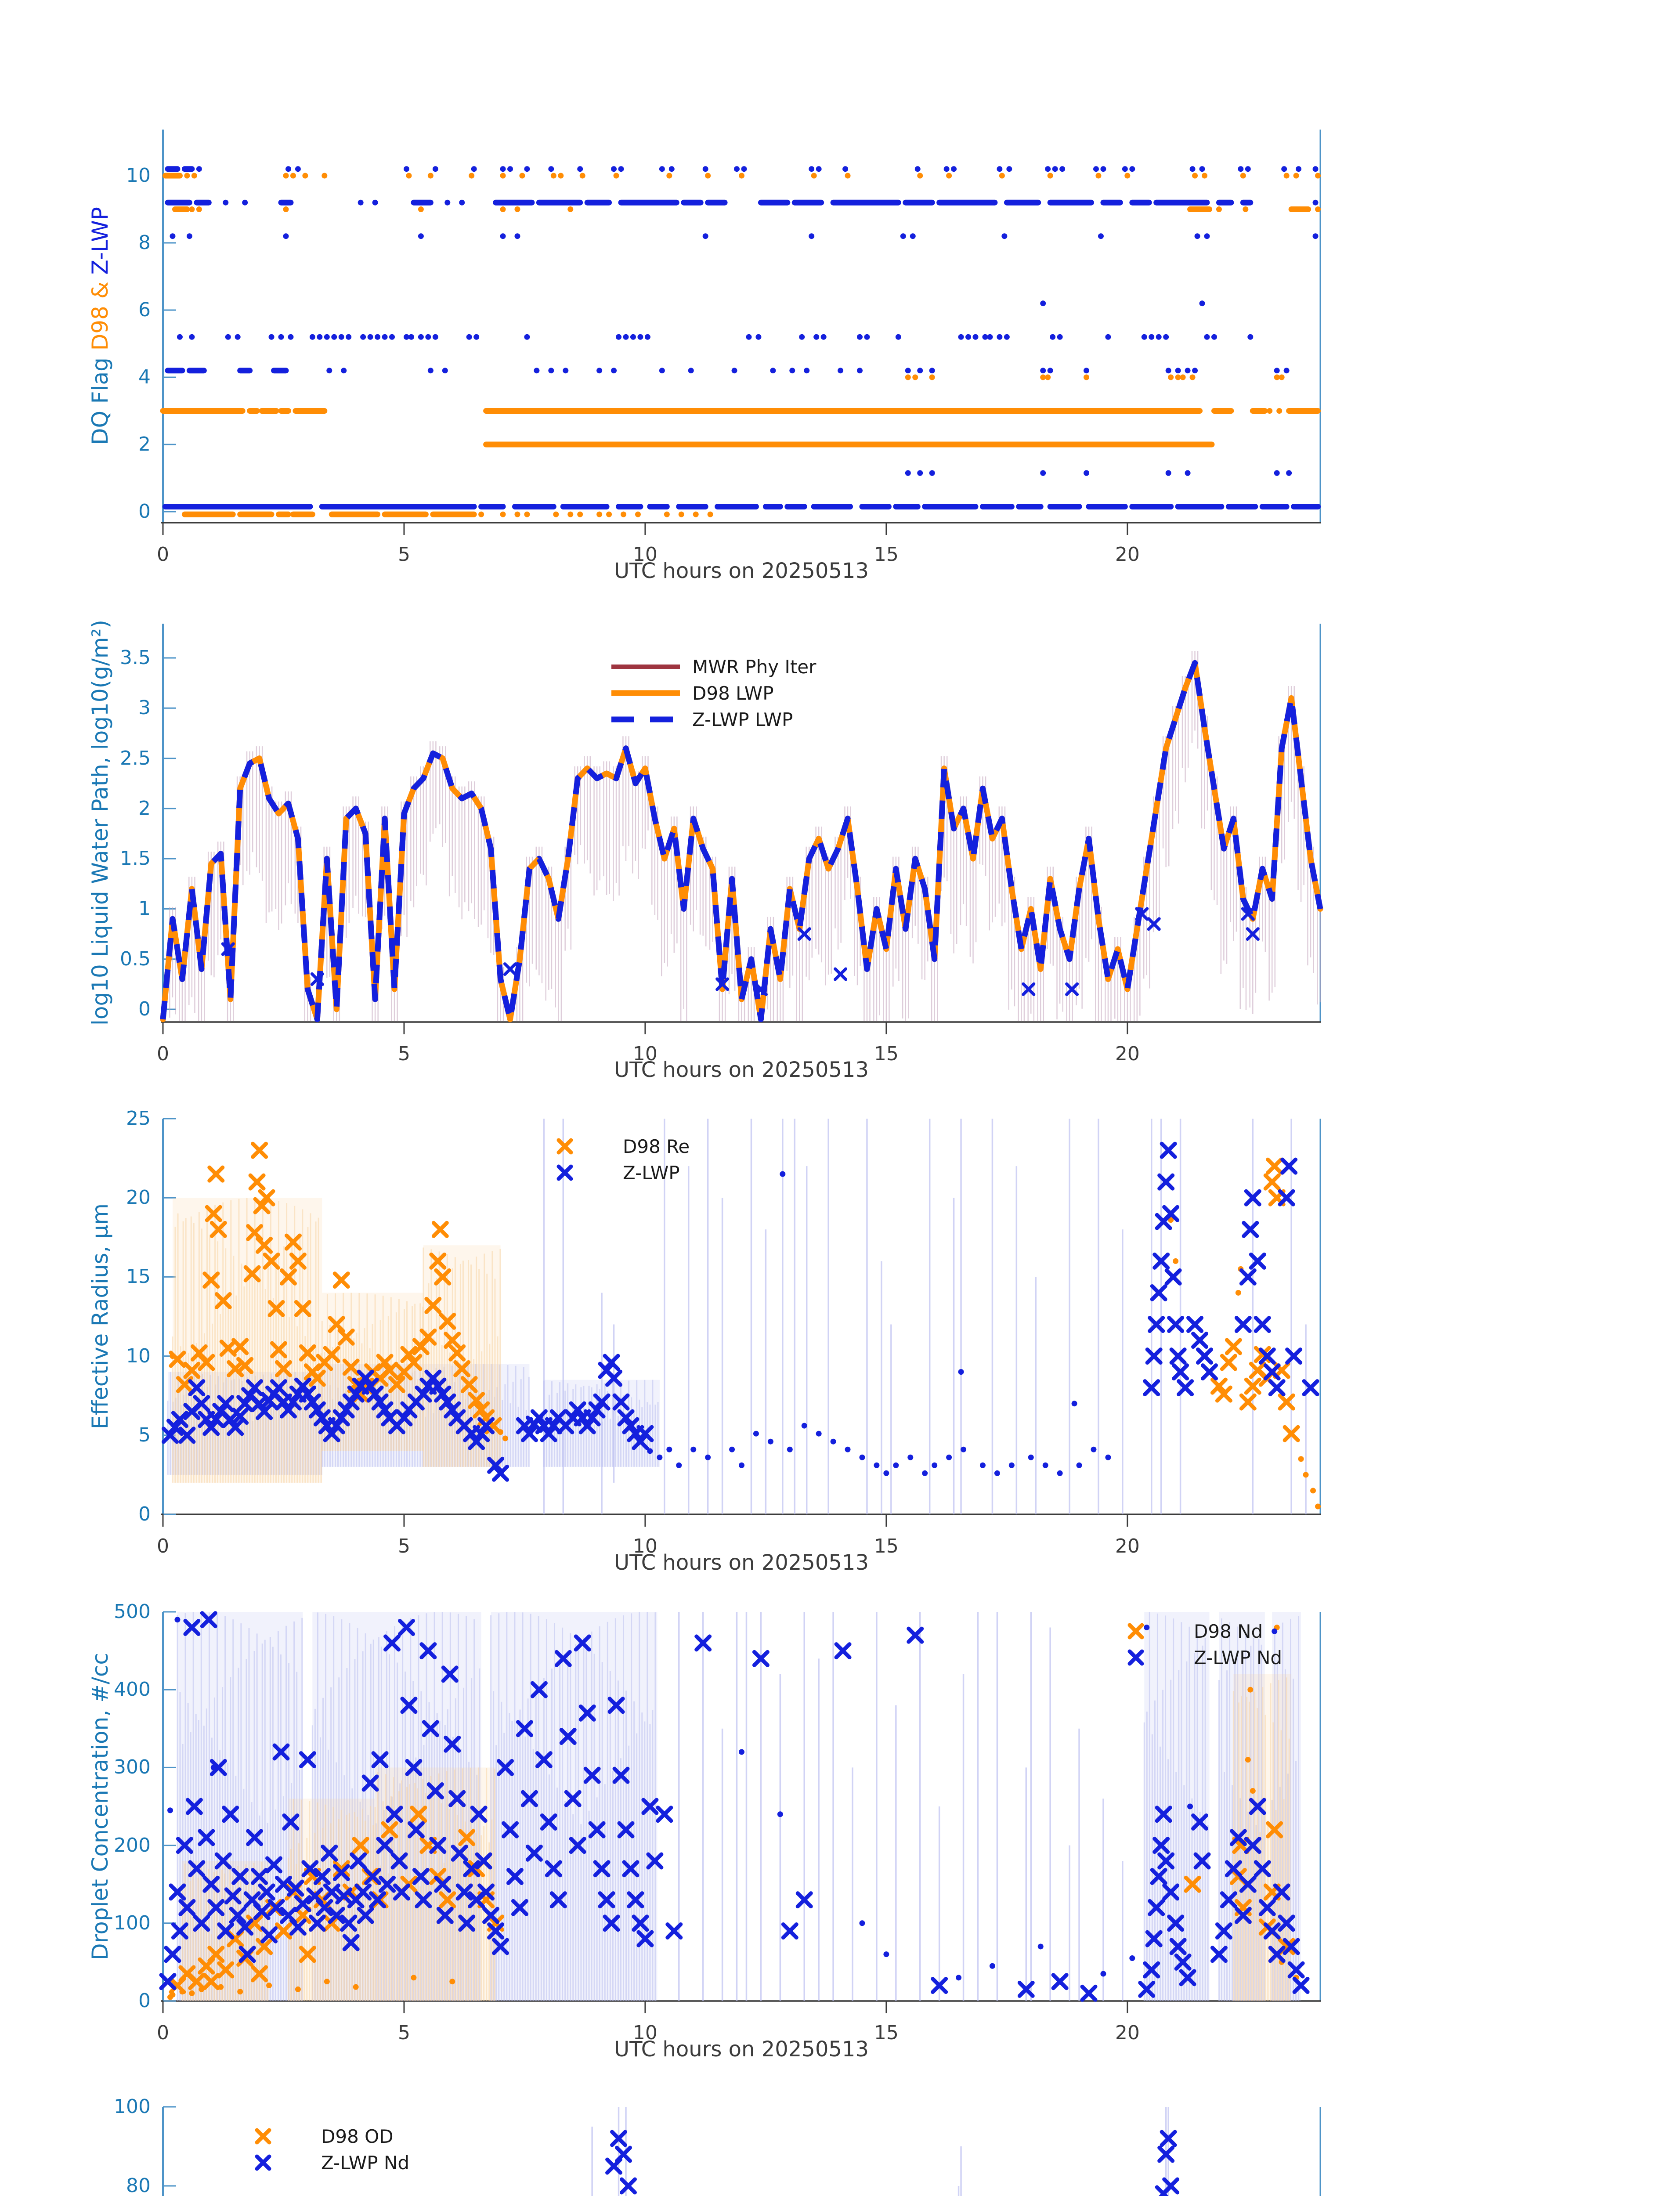 This screenshot has height=2196, width=1680. I want to click on y-tick-label: 6, so click(144, 310).